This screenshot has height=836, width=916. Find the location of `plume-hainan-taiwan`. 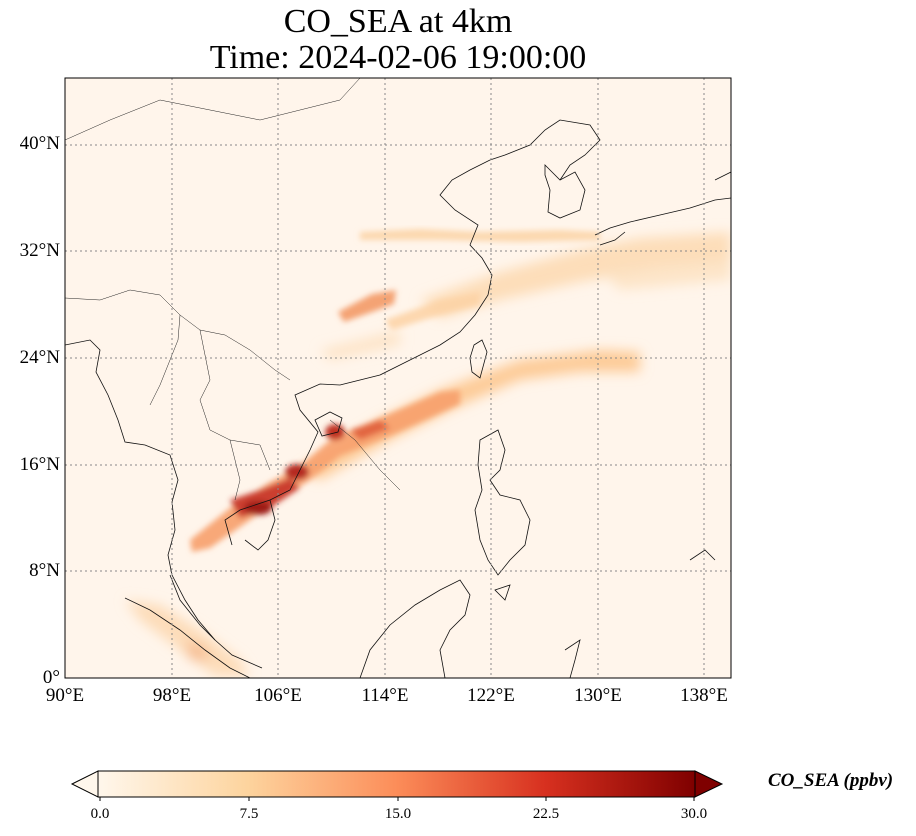

plume-hainan-taiwan is located at coordinates (470, 405).